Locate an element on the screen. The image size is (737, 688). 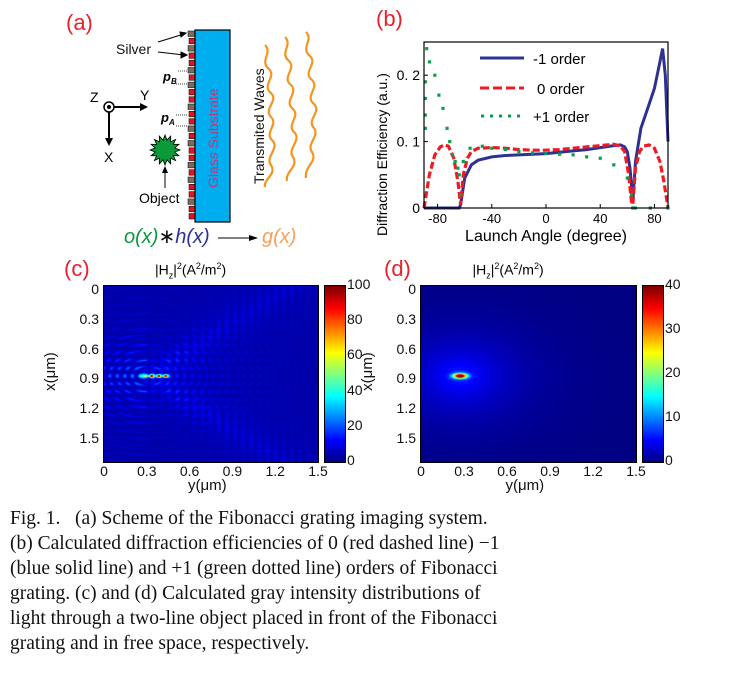
panel-c-label: (c) is located at coordinates (77, 268).